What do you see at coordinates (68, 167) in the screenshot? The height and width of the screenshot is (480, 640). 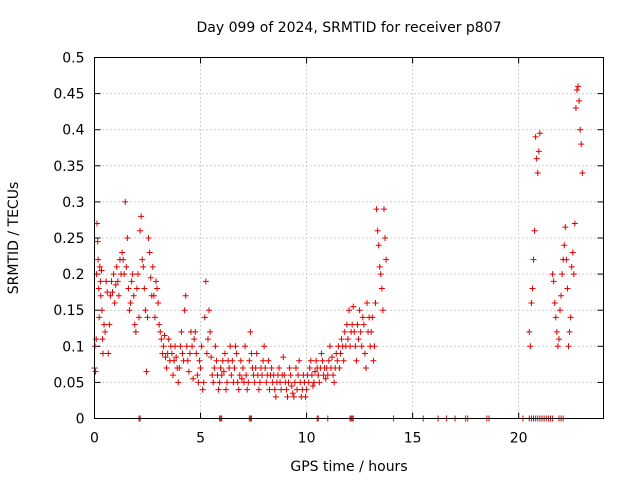 I see `y-tick-label: 0.35` at bounding box center [68, 167].